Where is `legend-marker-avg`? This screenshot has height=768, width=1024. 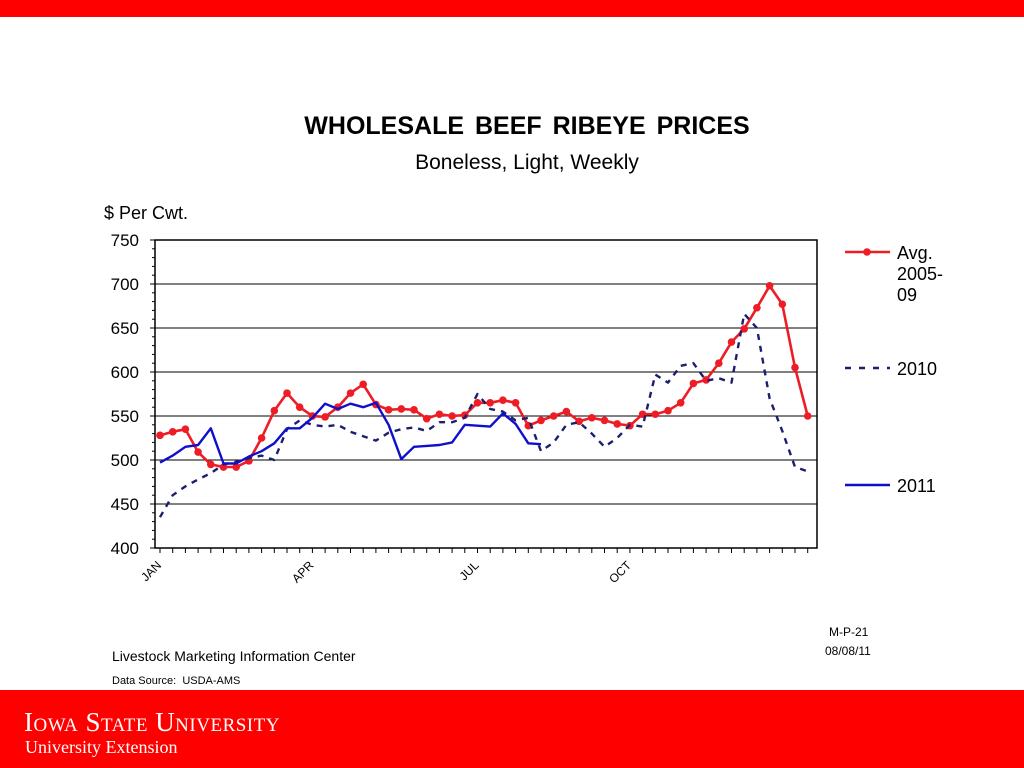
legend-marker-avg is located at coordinates (867, 252).